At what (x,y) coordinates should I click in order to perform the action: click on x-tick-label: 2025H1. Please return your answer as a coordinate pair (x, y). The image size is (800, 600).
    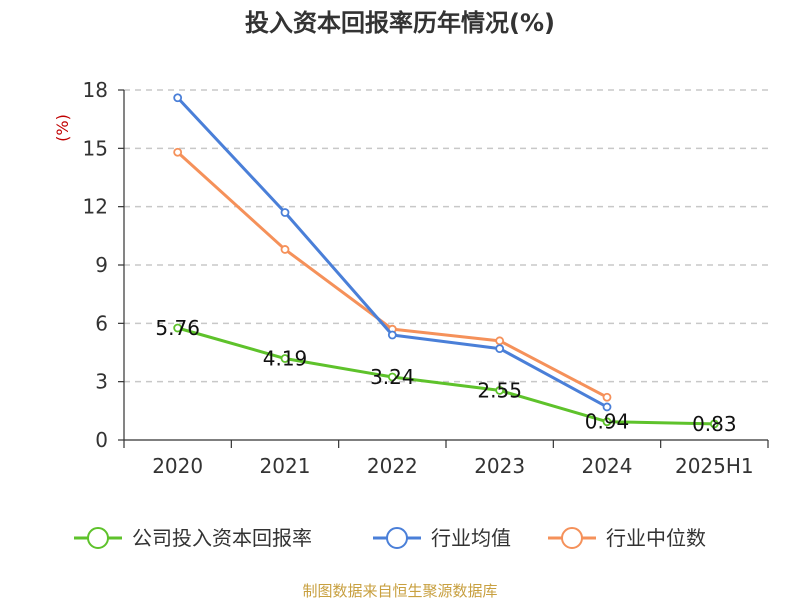
    Looking at the image, I should click on (714, 466).